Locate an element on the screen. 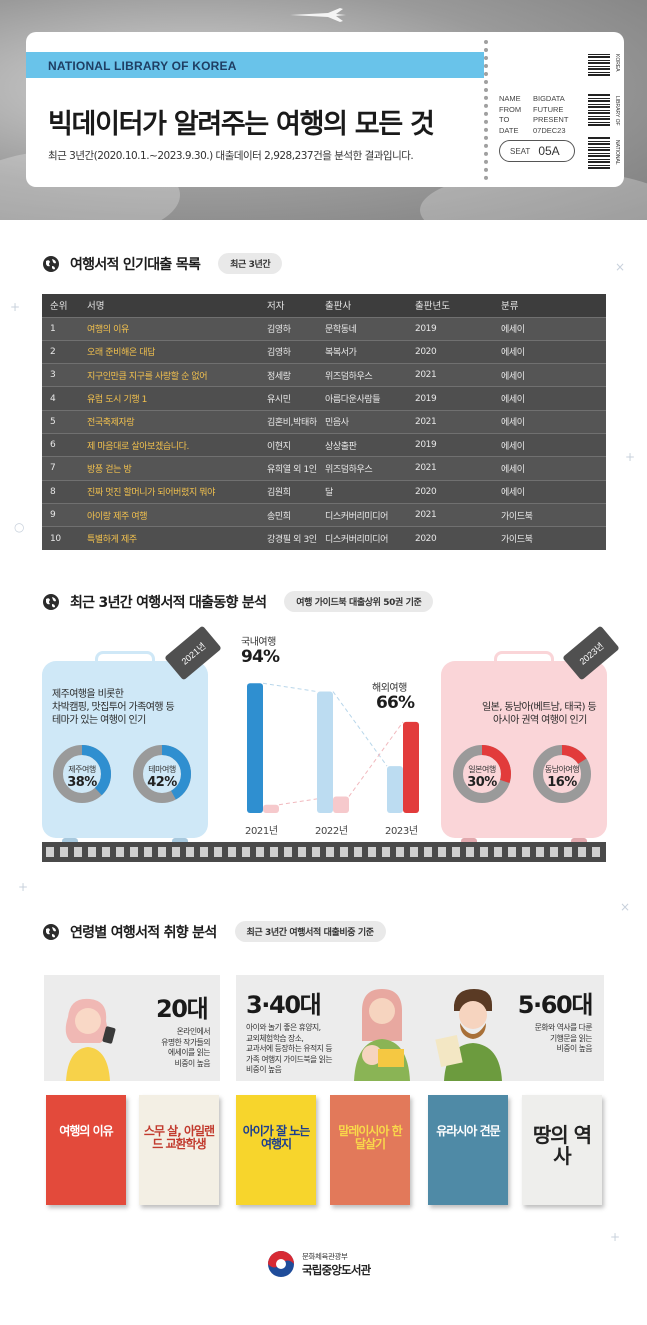 This screenshot has height=1325, width=647. donut-theme-label: 테마여행 is located at coordinates (162, 769).